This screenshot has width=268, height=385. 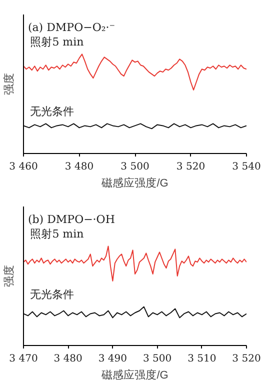 I want to click on x-tick-label: 3 510, so click(x=202, y=359).